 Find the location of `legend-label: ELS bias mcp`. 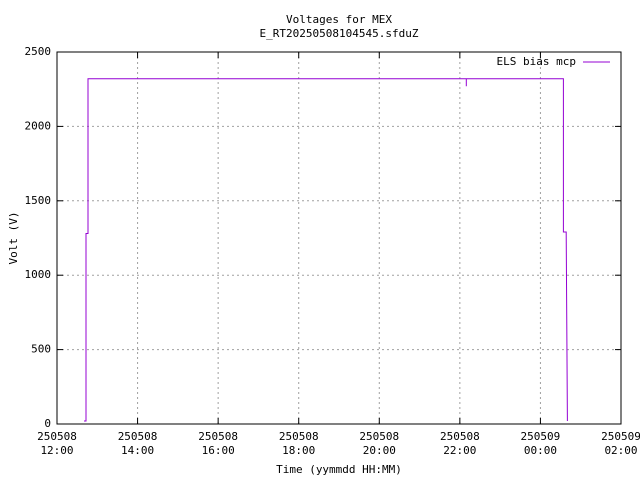

legend-label: ELS bias mcp is located at coordinates (536, 61).